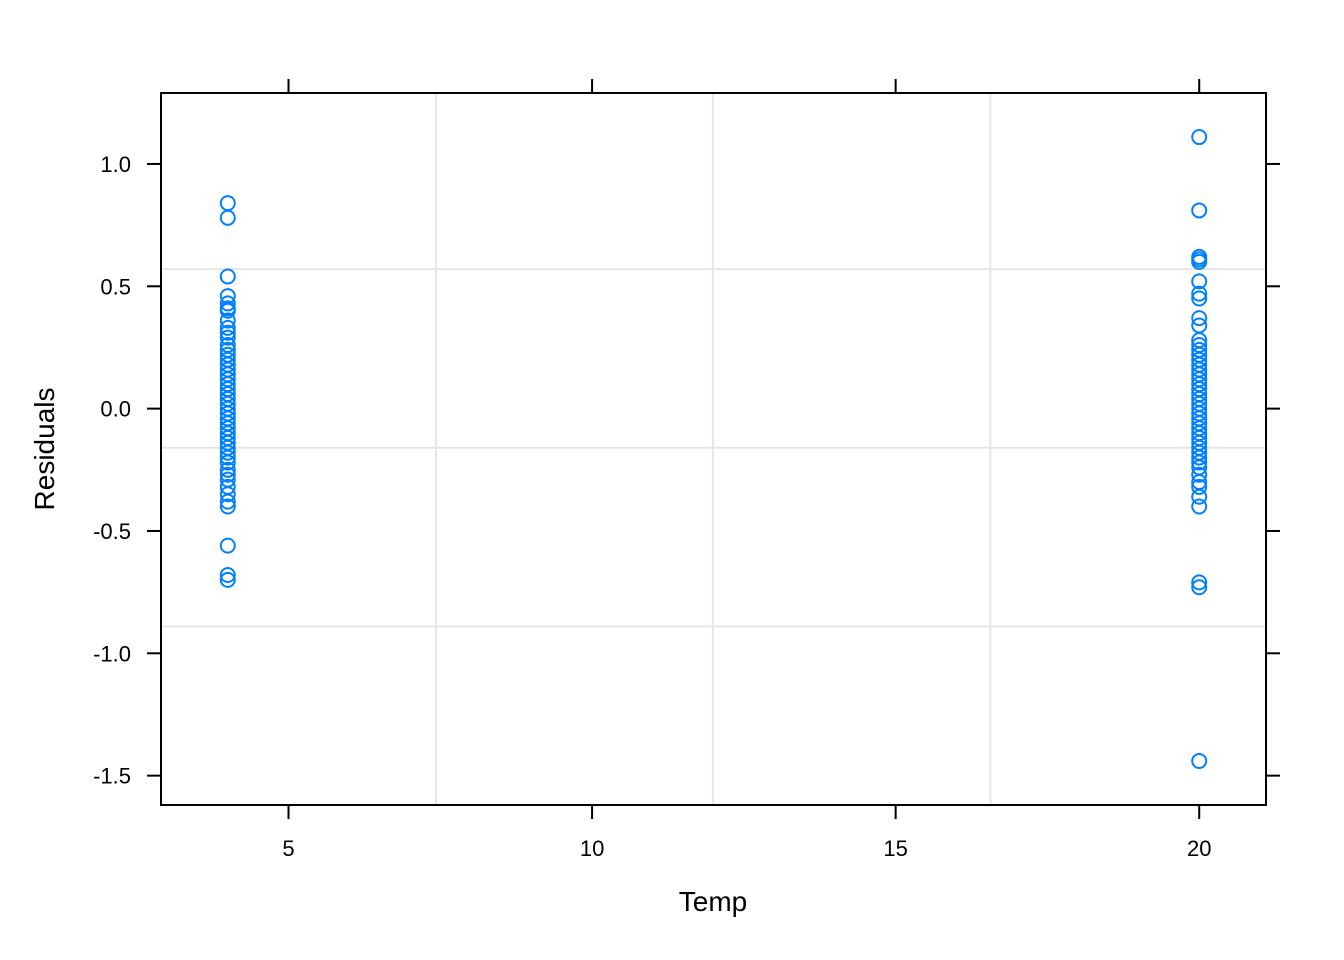 The height and width of the screenshot is (960, 1344). I want to click on y-axis-title: Residuals, so click(44, 449).